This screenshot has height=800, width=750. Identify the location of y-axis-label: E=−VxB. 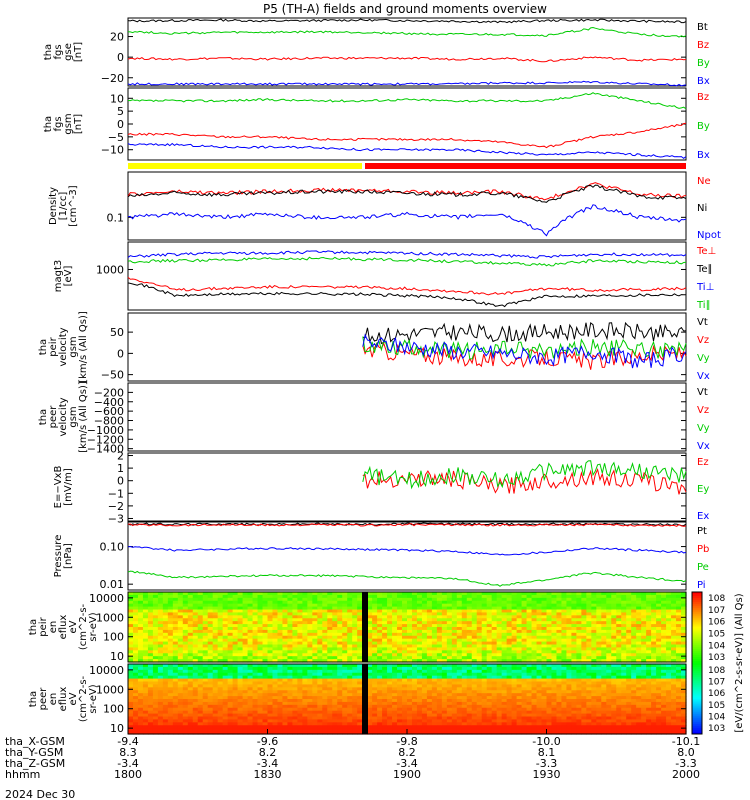
(58, 487).